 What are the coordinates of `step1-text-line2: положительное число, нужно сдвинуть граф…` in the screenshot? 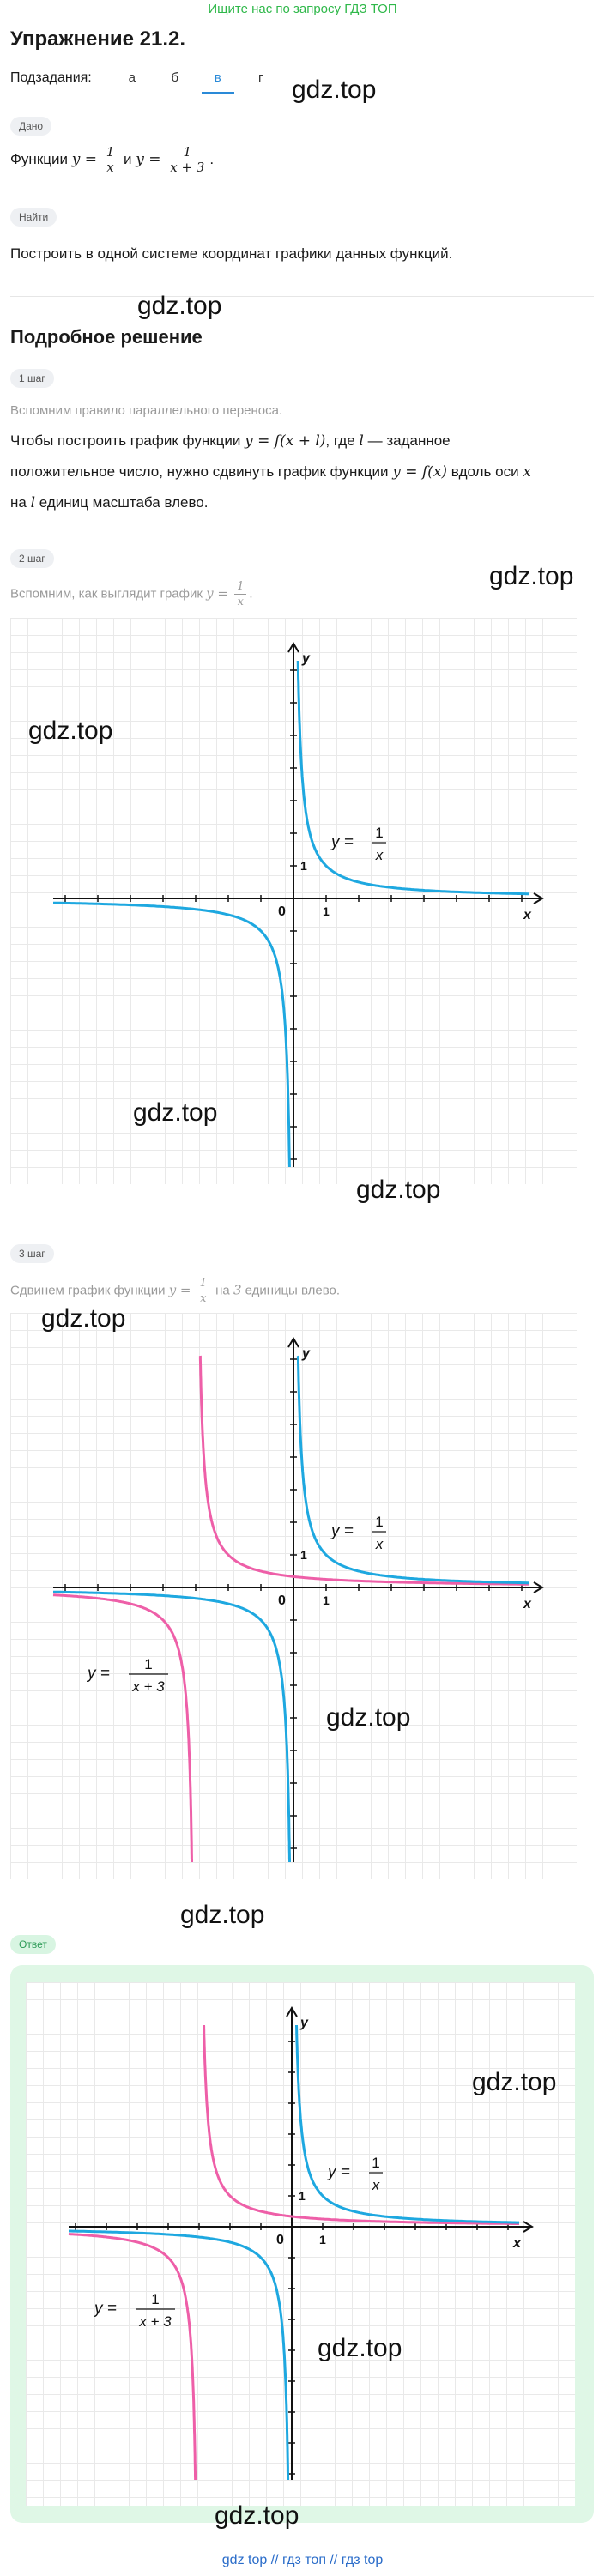 It's located at (270, 472).